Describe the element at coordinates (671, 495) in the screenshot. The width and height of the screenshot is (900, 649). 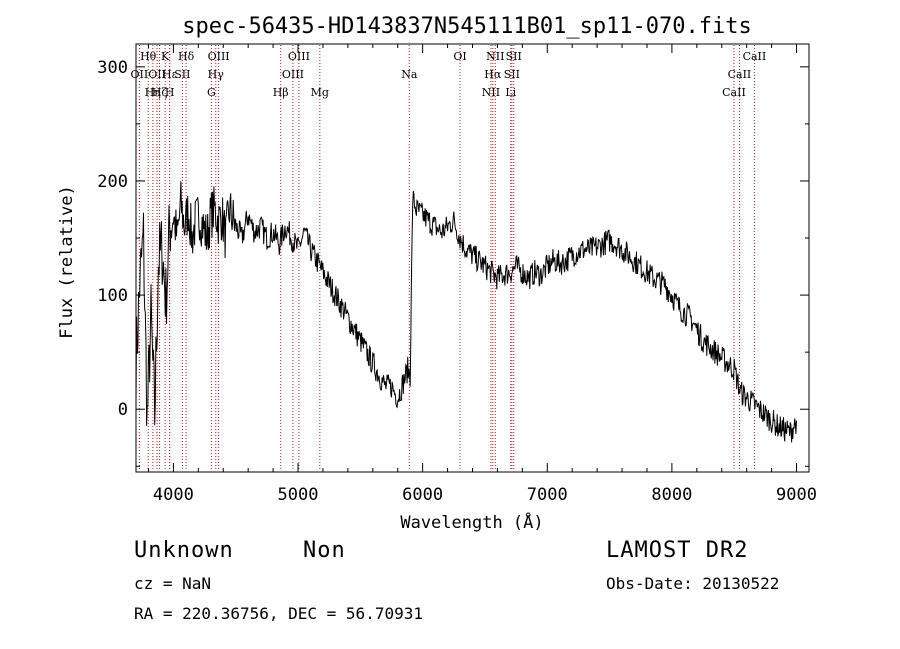
I see `x-tick-label-4: 8000` at that location.